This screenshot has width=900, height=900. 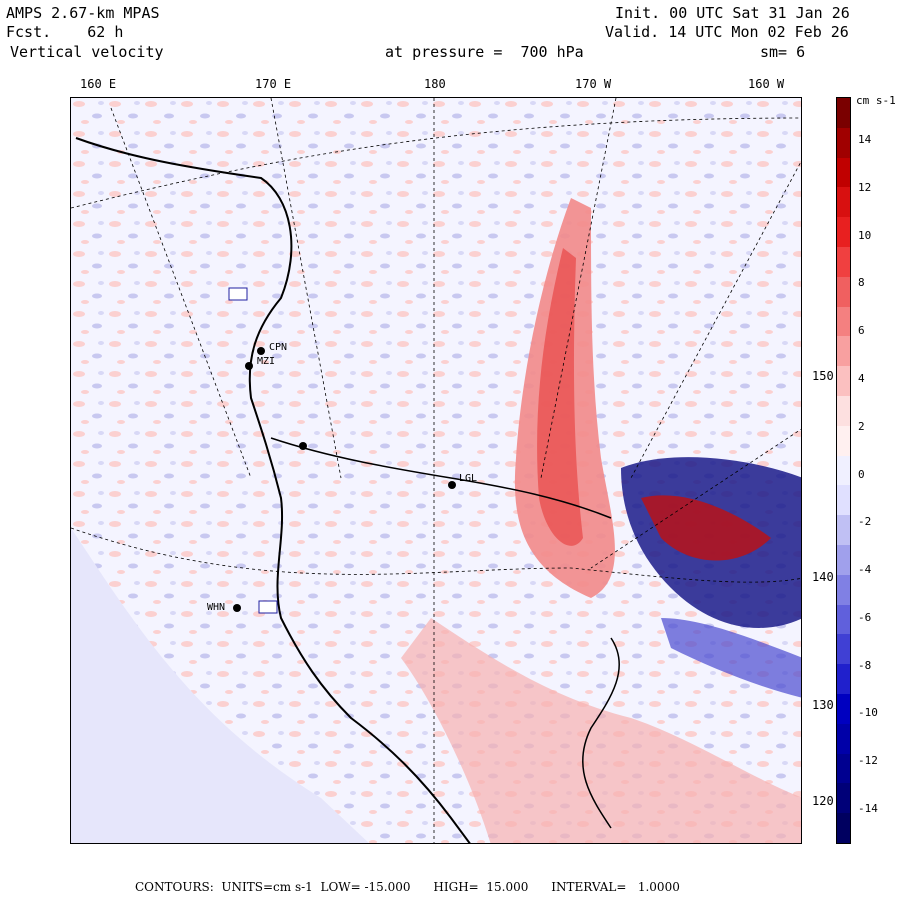 What do you see at coordinates (593, 84) in the screenshot?
I see `lon-label-170w: 170 W` at bounding box center [593, 84].